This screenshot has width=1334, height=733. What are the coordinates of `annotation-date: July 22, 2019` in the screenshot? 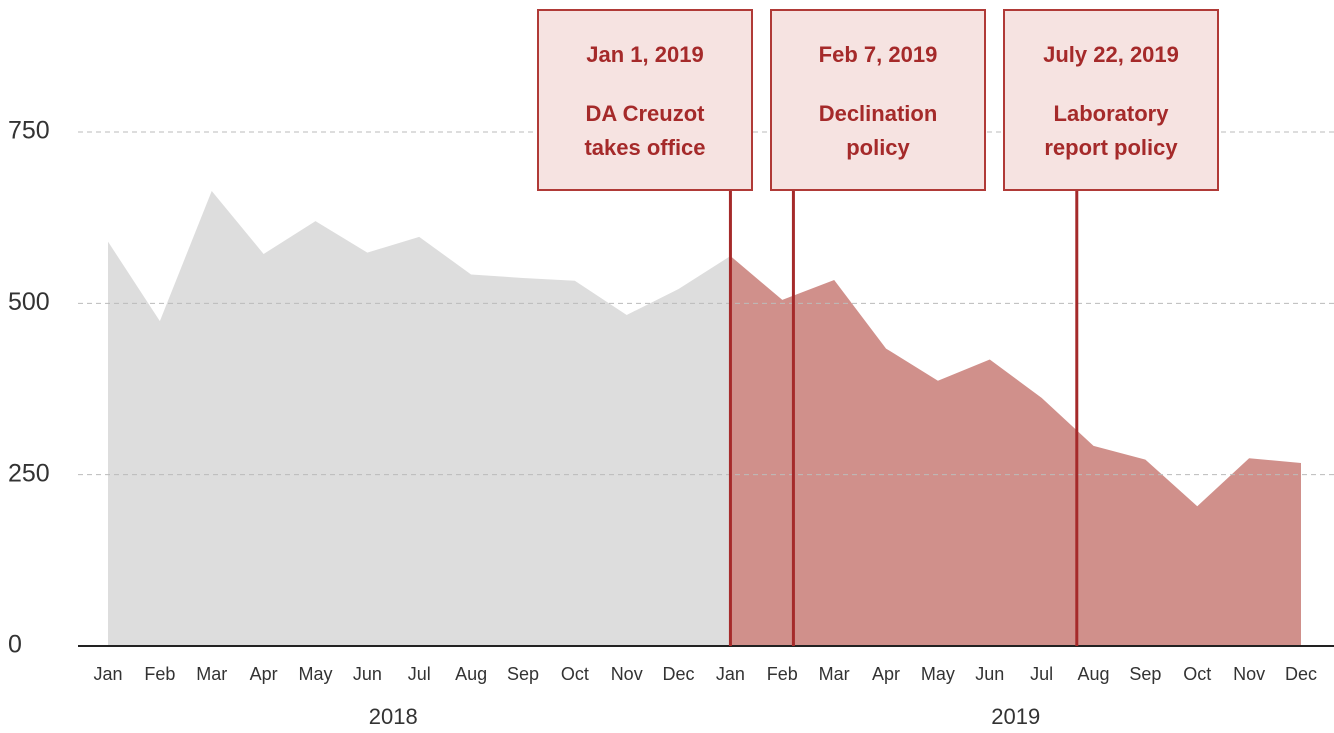 It's located at (1111, 54).